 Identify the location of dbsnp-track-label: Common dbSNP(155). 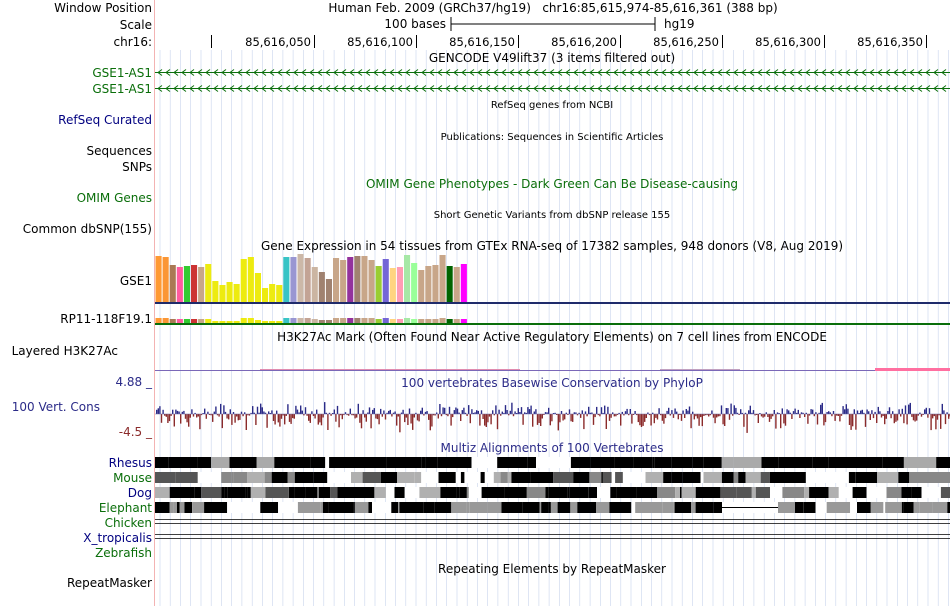
(87, 229).